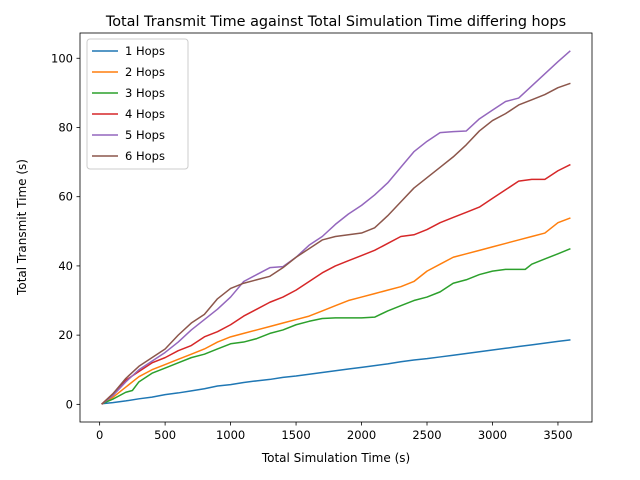 This screenshot has height=480, width=640. Describe the element at coordinates (22, 227) in the screenshot. I see `y-axis-label: Total Transmit Time (s)` at that location.